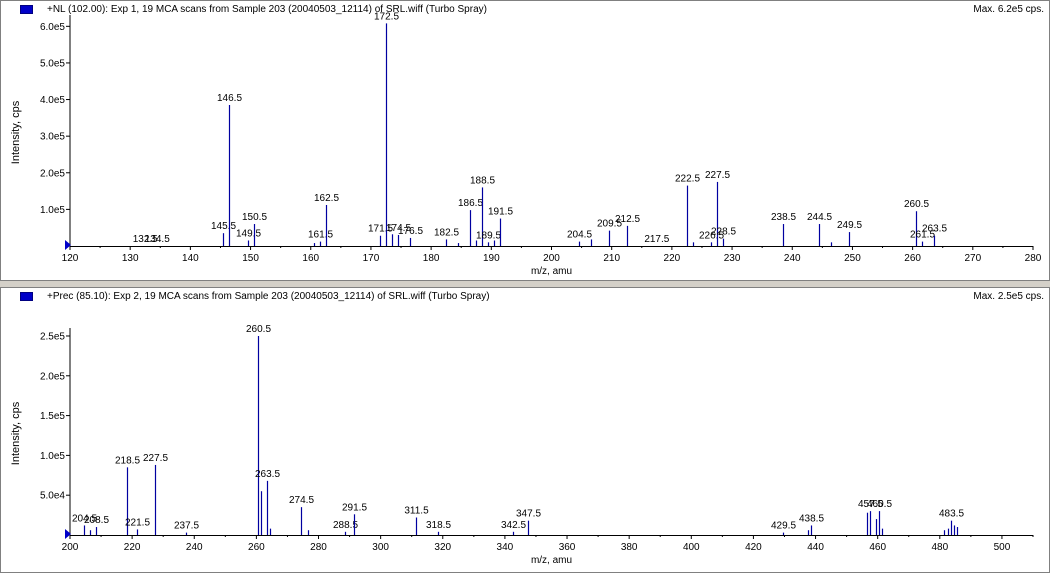 This screenshot has height=573, width=1050. Describe the element at coordinates (656, 239) in the screenshot. I see `peak-label: 217.5` at that location.